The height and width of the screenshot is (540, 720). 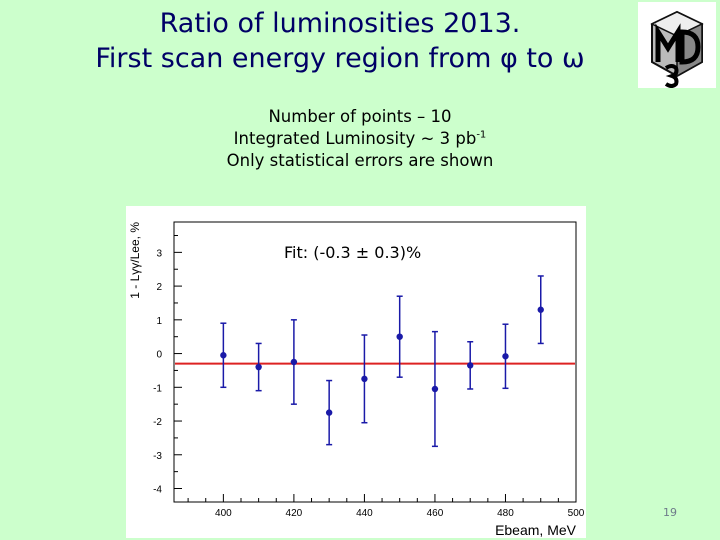 What do you see at coordinates (157, 490) in the screenshot?
I see `y-tick-label: -4` at bounding box center [157, 490].